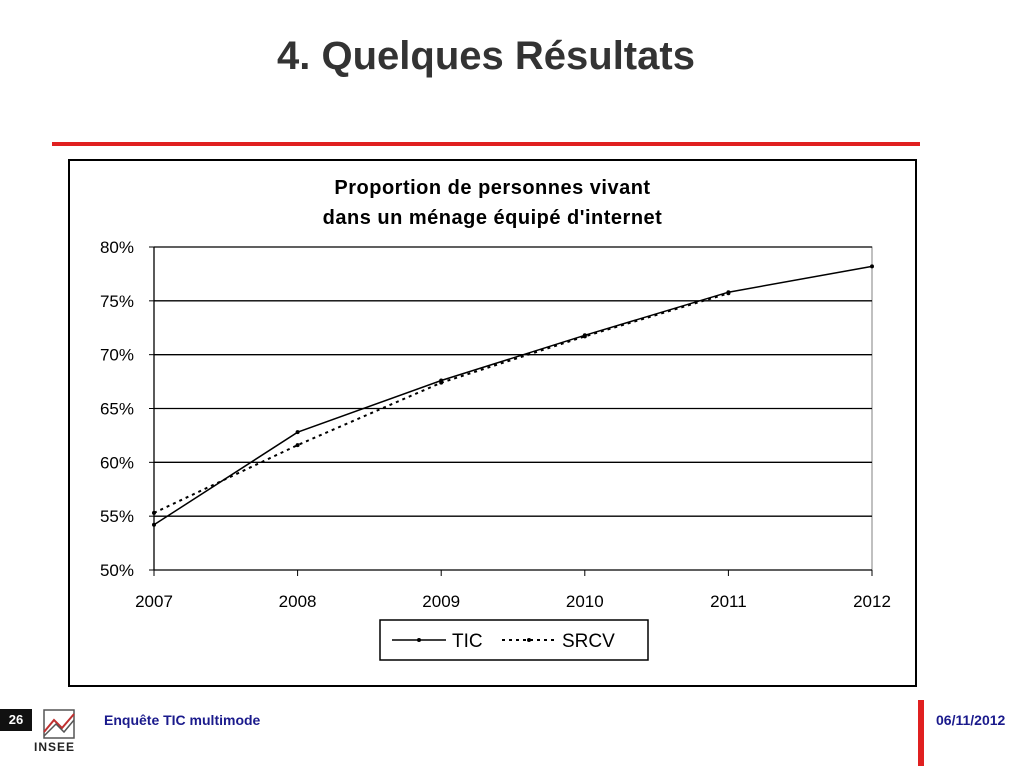 This screenshot has width=1024, height=768. Describe the element at coordinates (55, 747) in the screenshot. I see `insee-logo-text: INSEE` at that location.